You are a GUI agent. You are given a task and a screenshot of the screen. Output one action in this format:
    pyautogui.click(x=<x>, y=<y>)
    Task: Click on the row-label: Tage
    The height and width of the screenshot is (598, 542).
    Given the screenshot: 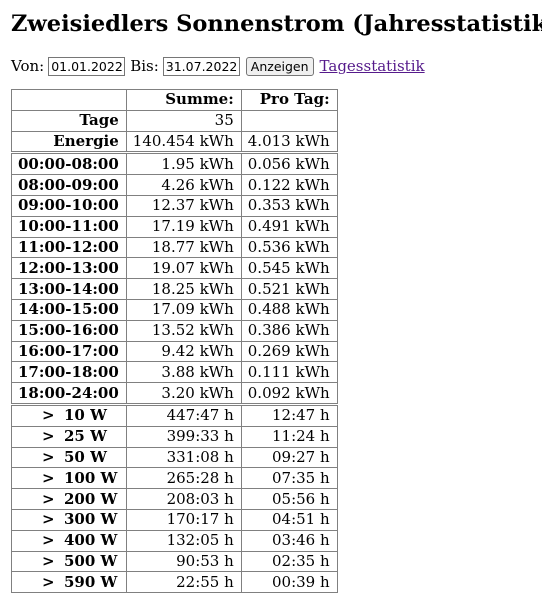 What is the action you would take?
    pyautogui.click(x=69, y=120)
    